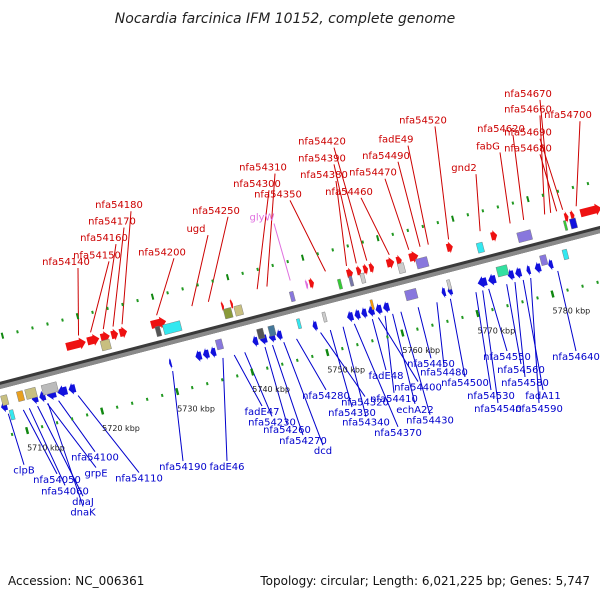 This screenshot has width=600, height=600. I want to click on gene-label-plus: nfa54420, so click(322, 142).